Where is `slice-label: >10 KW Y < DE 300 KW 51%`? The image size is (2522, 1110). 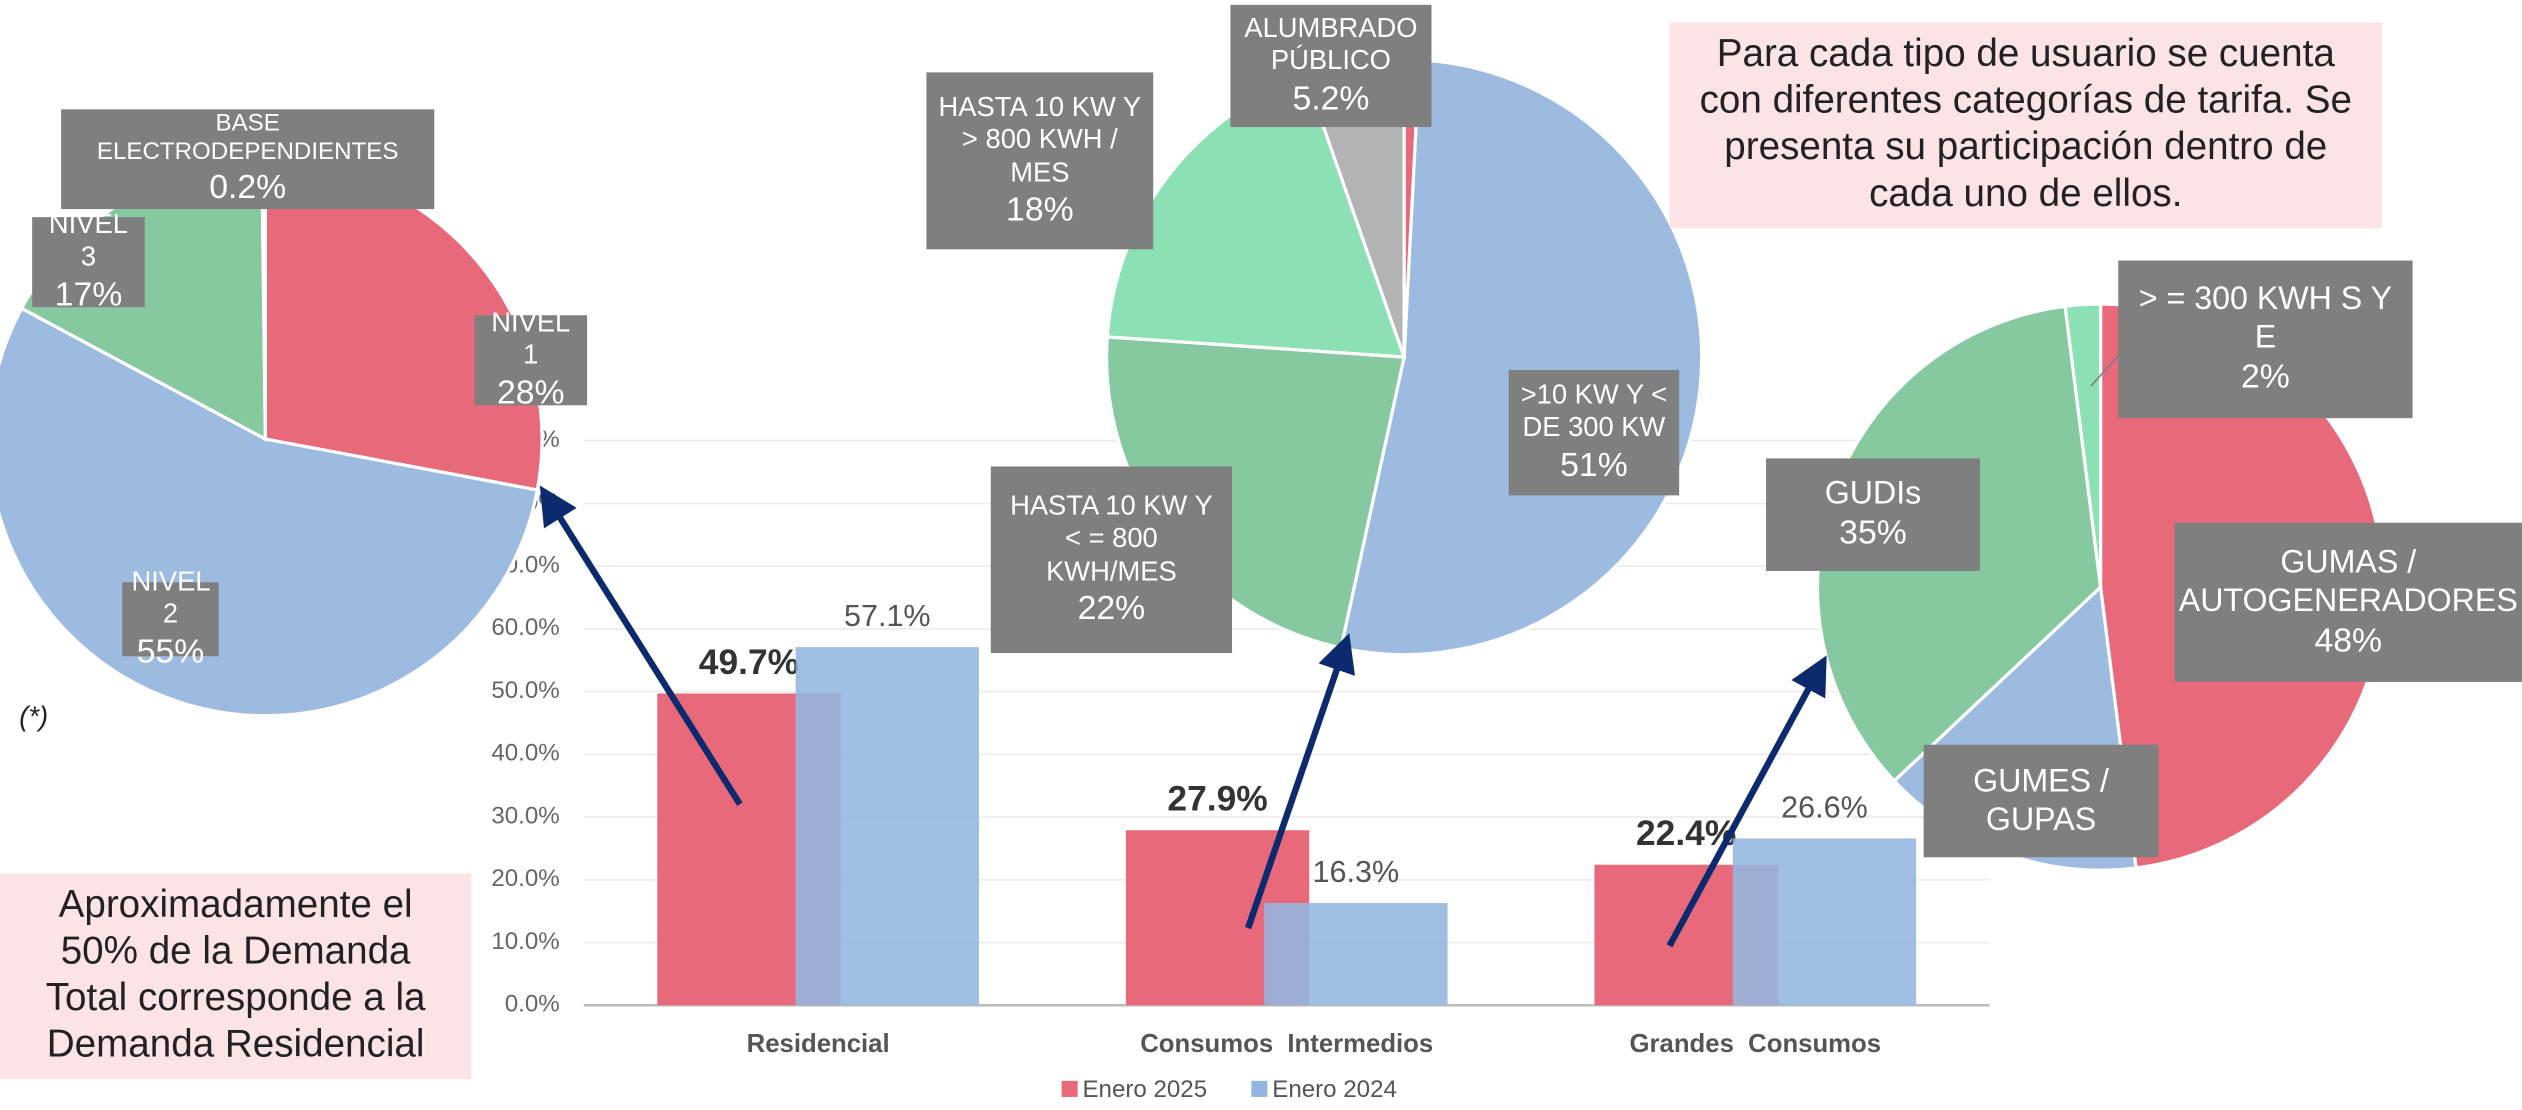
slice-label: >10 KW Y < DE 300 KW 51% is located at coordinates (1594, 432).